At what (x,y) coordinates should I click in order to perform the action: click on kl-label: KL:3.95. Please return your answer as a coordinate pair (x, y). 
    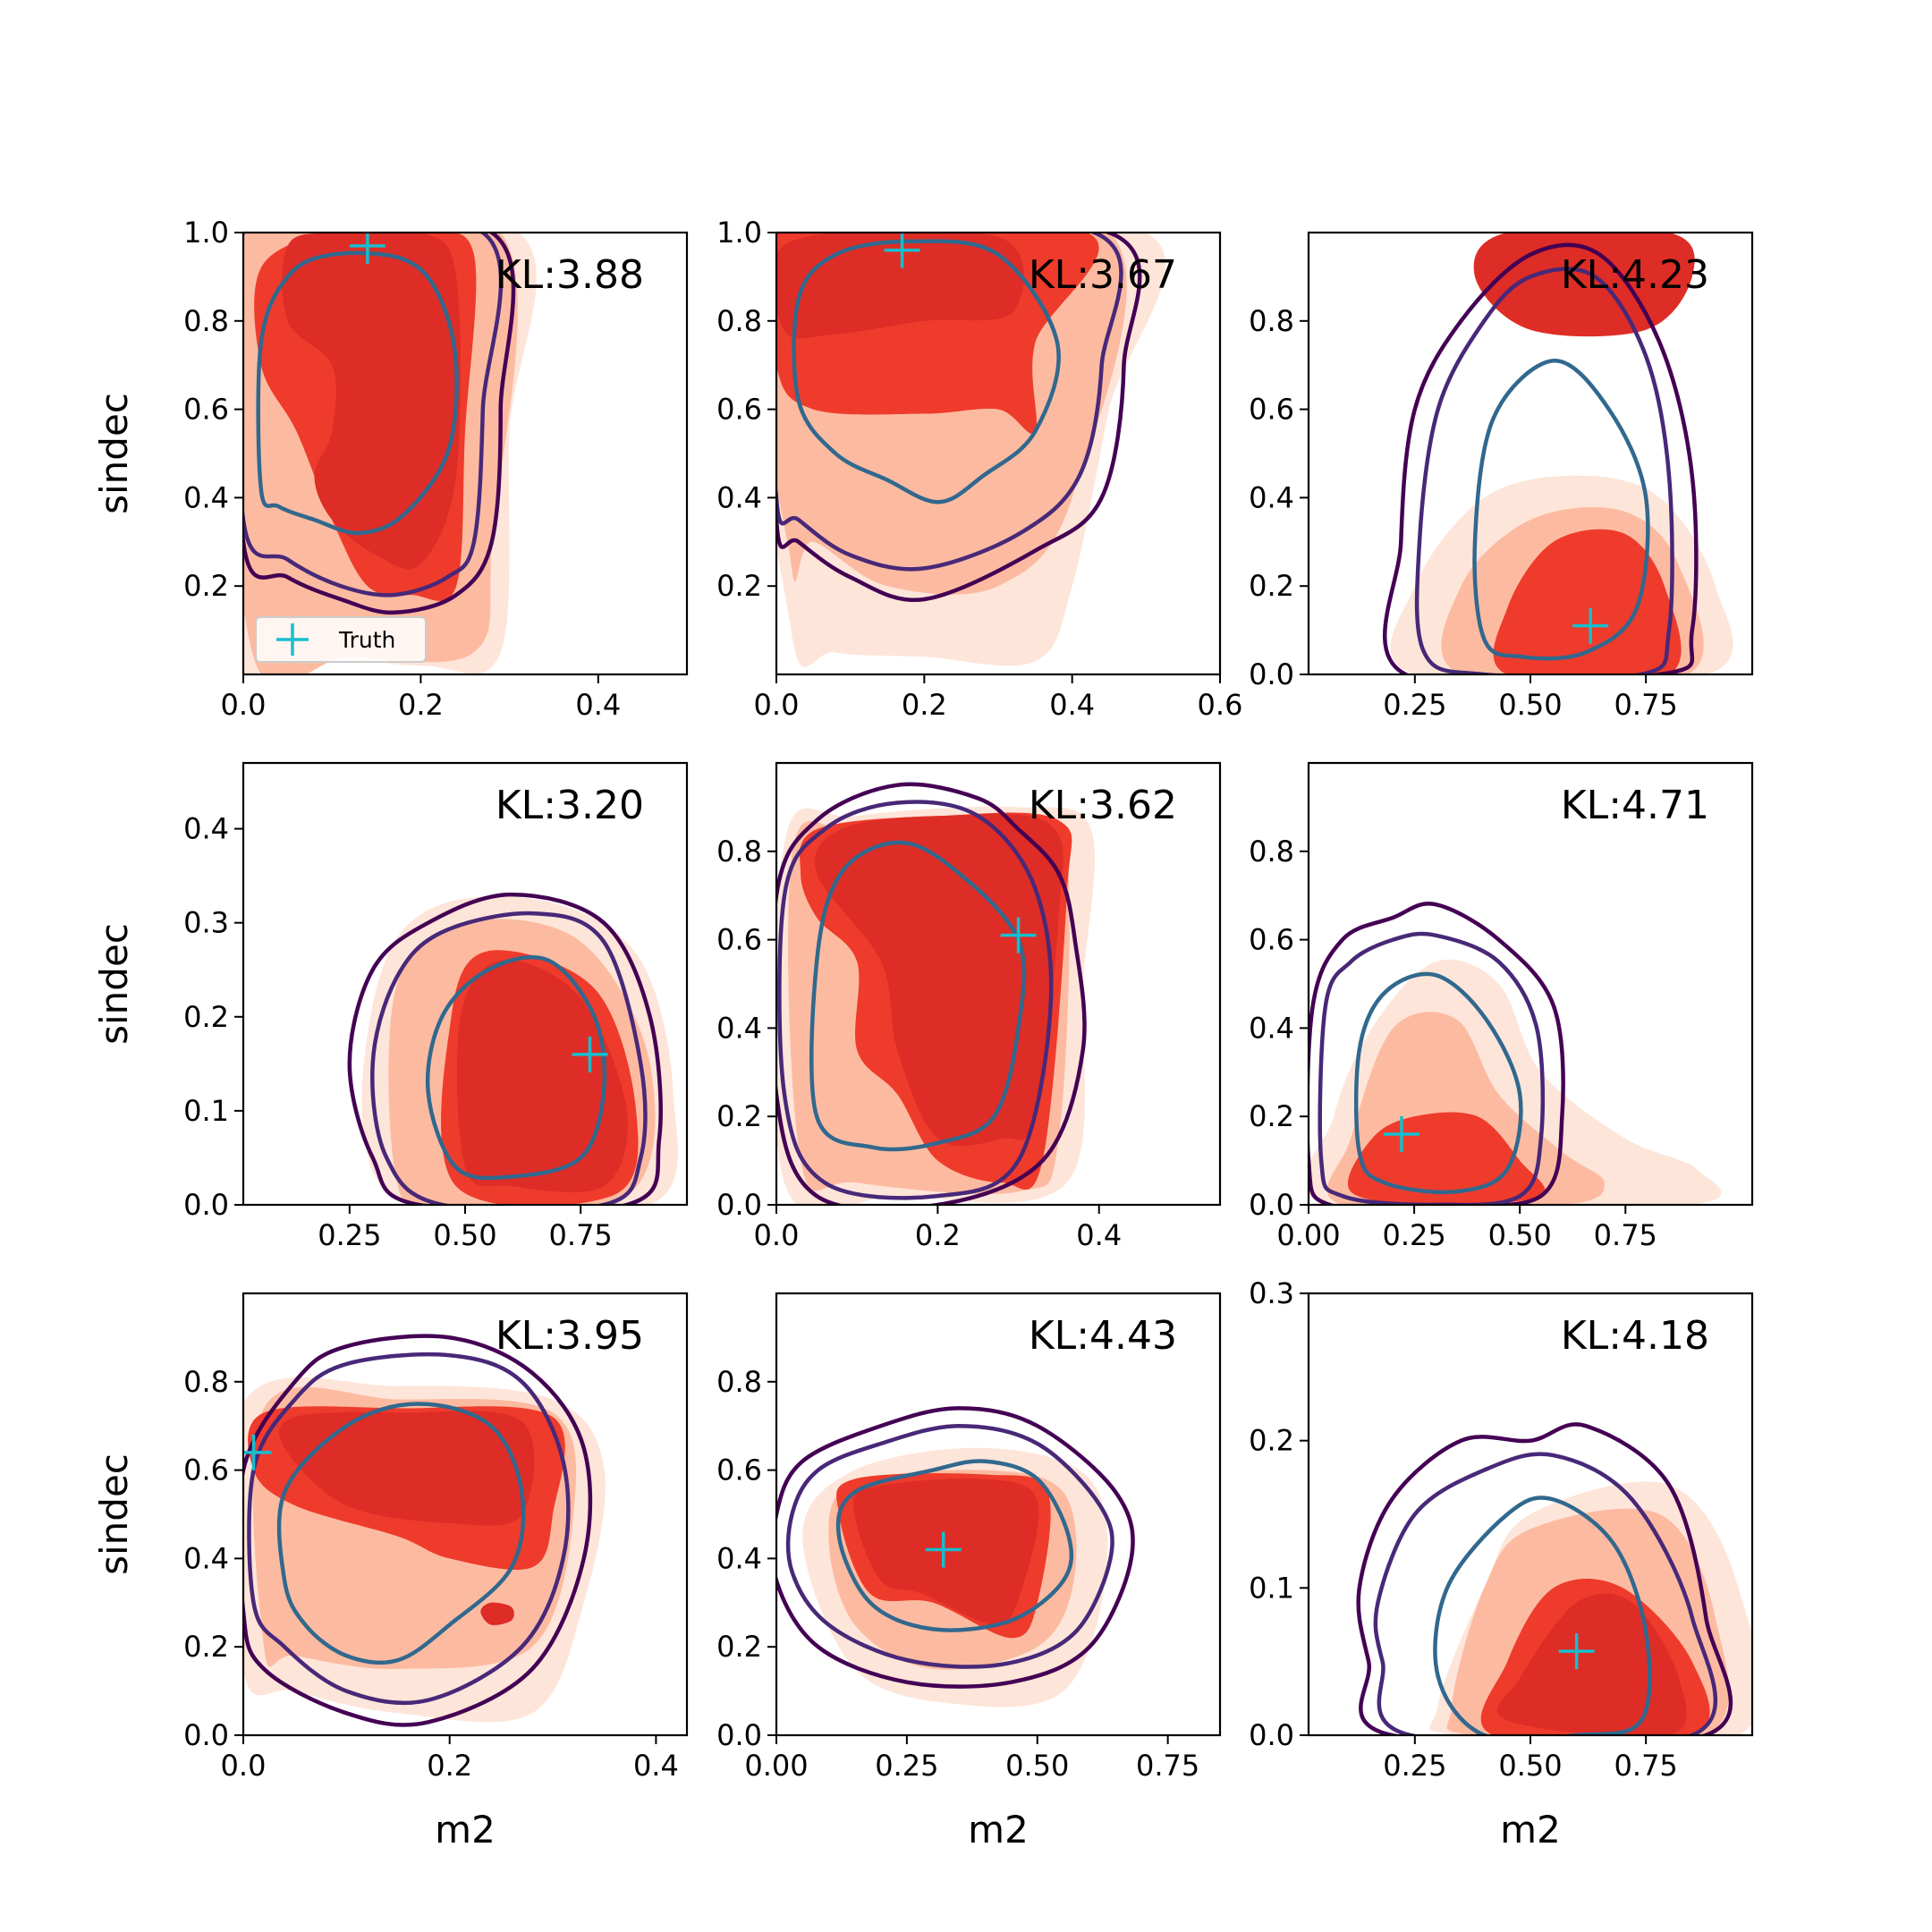
    Looking at the image, I should click on (570, 1336).